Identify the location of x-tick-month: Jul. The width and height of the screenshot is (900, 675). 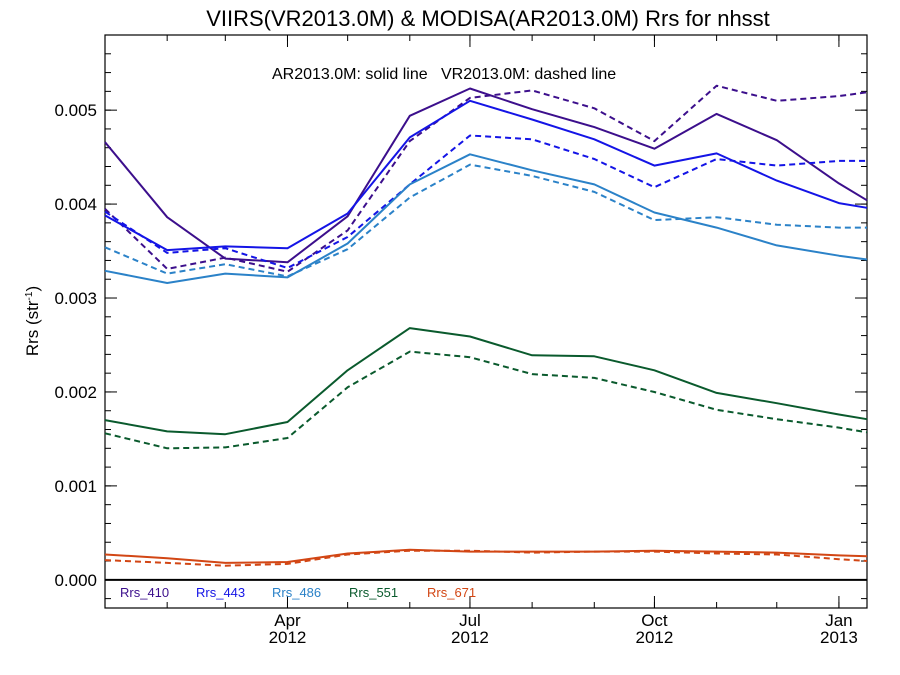
(470, 620).